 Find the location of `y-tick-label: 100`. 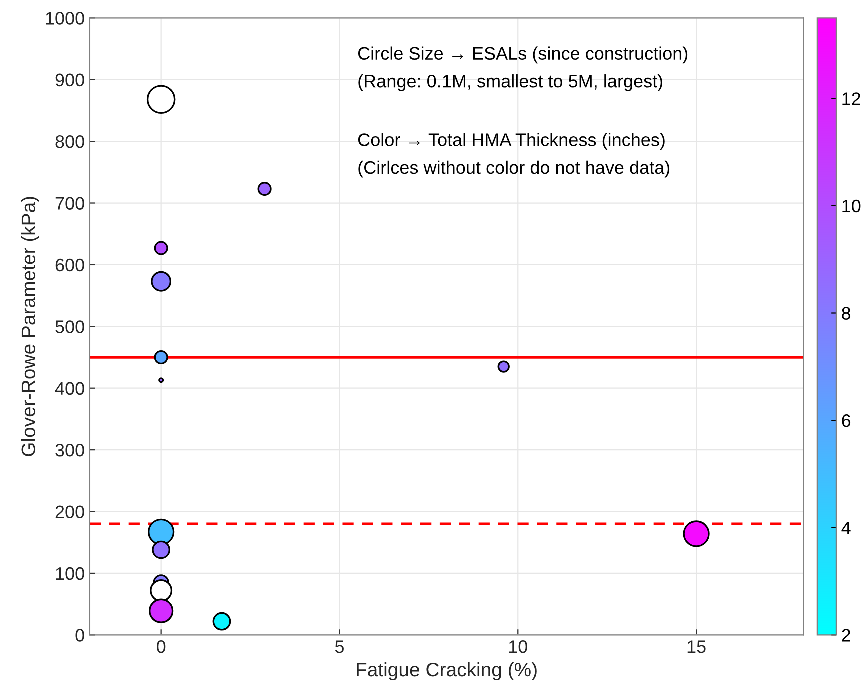

y-tick-label: 100 is located at coordinates (70, 573).